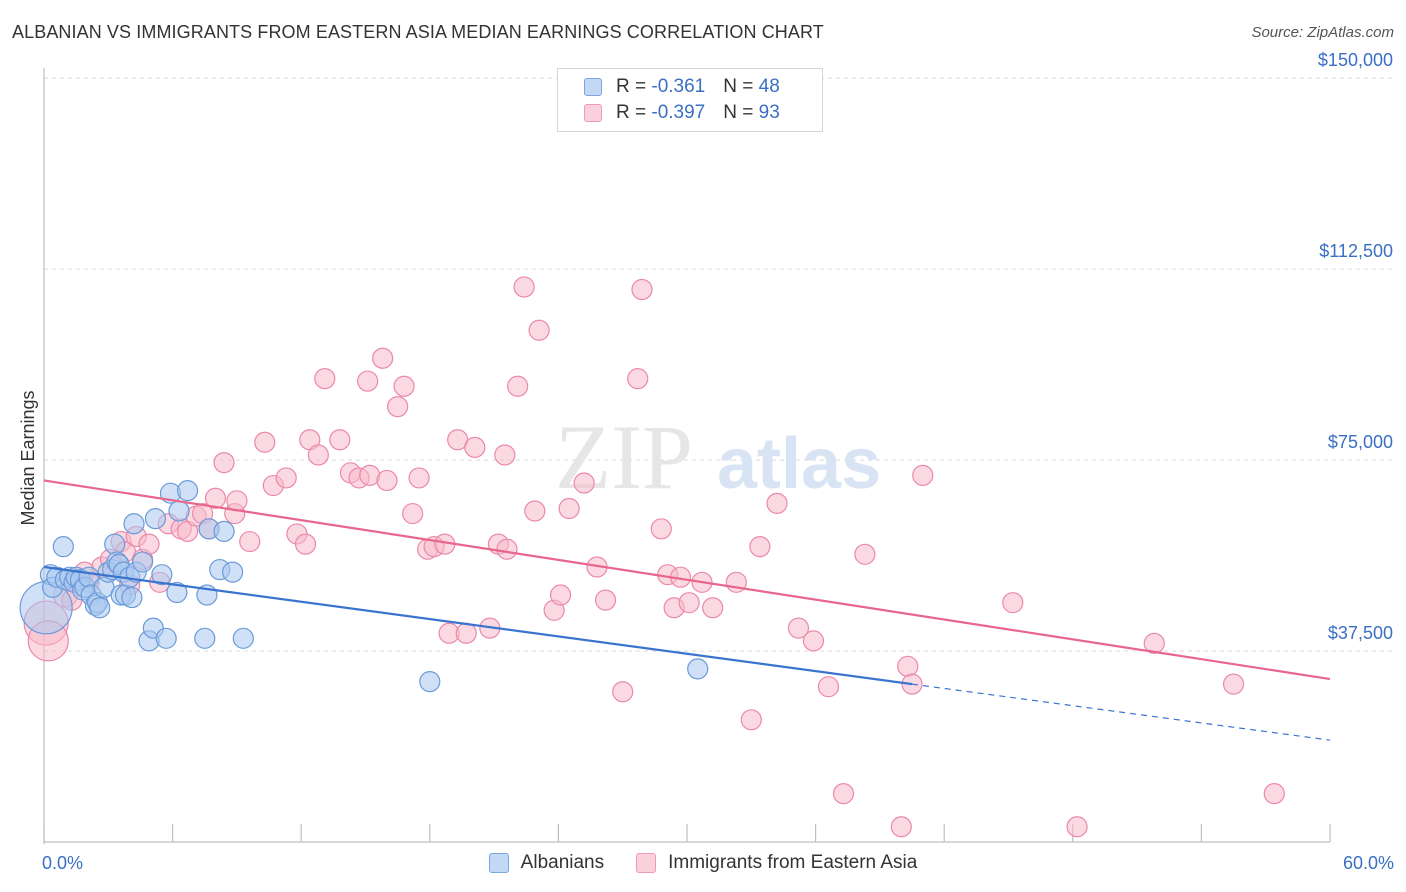  I want to click on source-label: Source: ZipAtlas.com, so click(1322, 32).